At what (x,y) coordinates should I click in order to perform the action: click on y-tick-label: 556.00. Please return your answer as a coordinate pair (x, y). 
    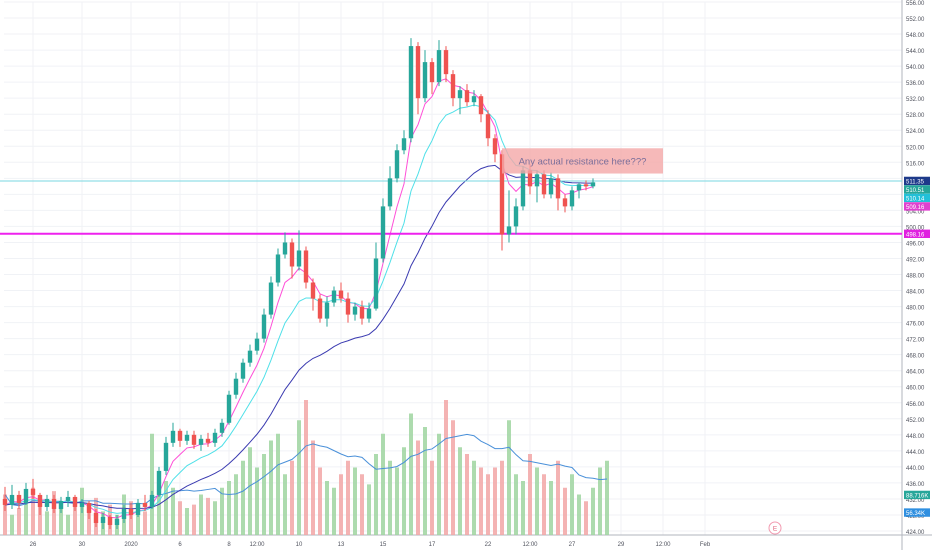
    Looking at the image, I should click on (915, 4).